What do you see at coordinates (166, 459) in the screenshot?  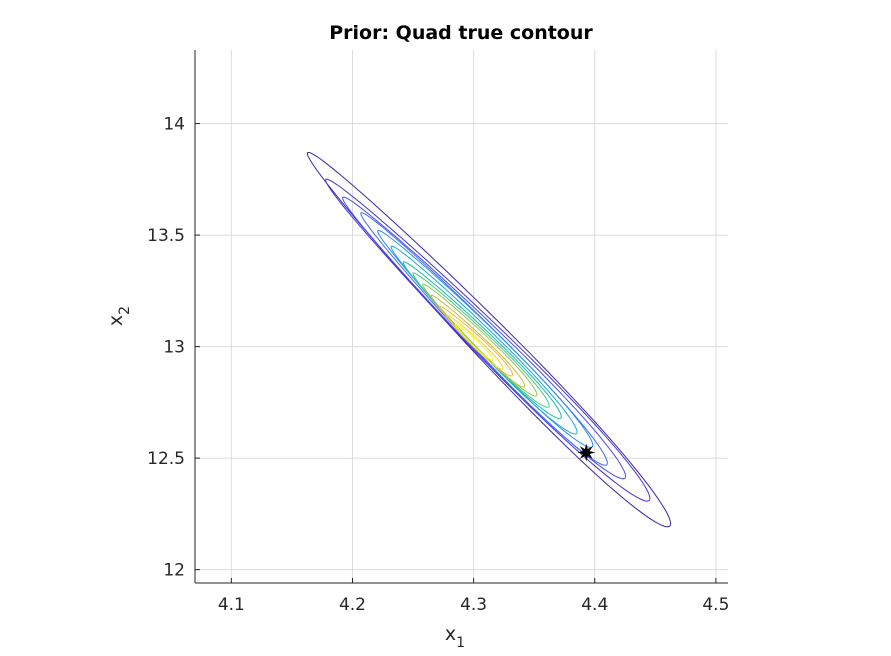 I see `y-tick-label-1: 12.5` at bounding box center [166, 459].